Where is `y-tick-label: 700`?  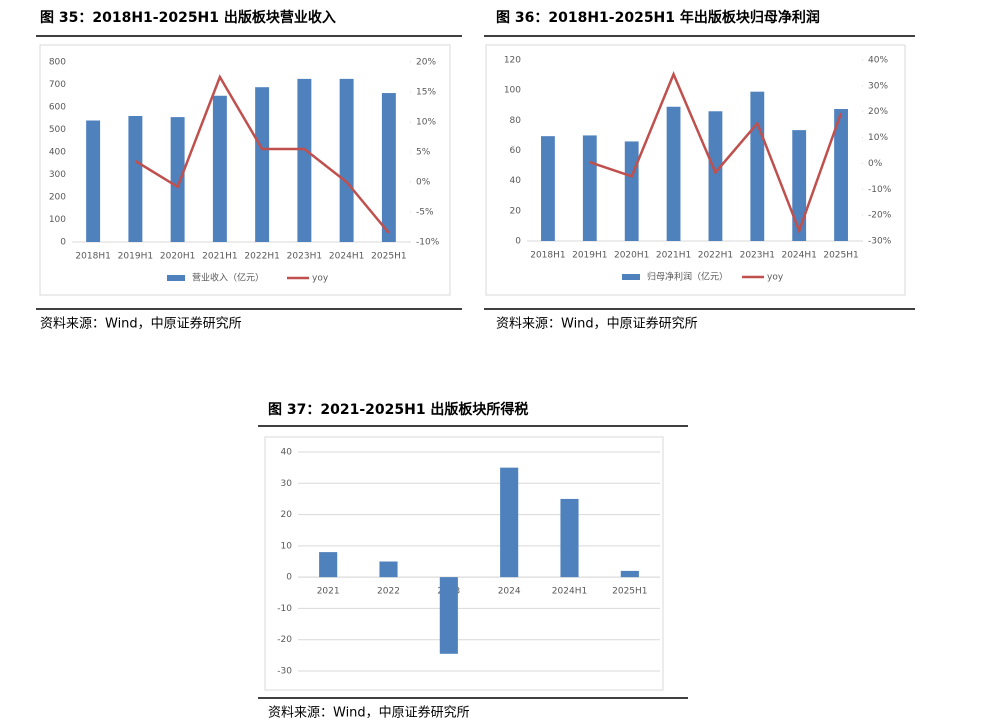
y-tick-label: 700 is located at coordinates (57, 85).